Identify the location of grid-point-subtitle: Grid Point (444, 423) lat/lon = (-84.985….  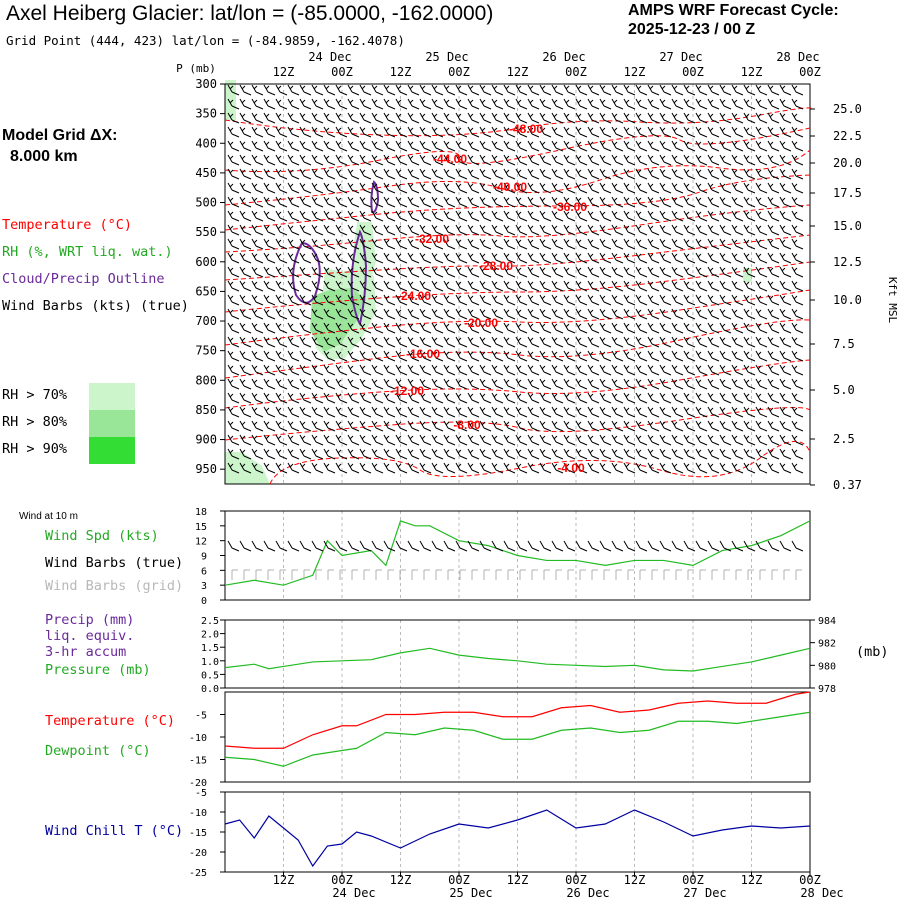
(205, 40).